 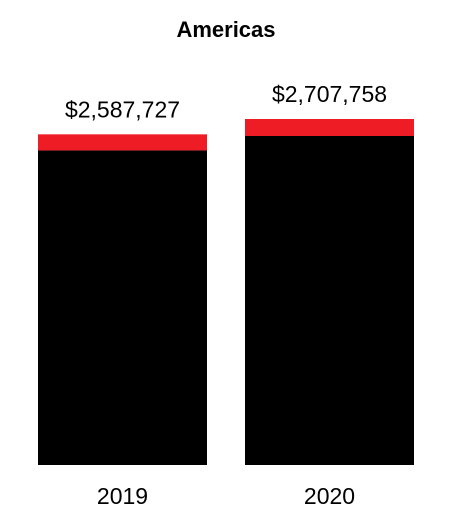 I want to click on total-label: $2,707,758, so click(x=329, y=94).